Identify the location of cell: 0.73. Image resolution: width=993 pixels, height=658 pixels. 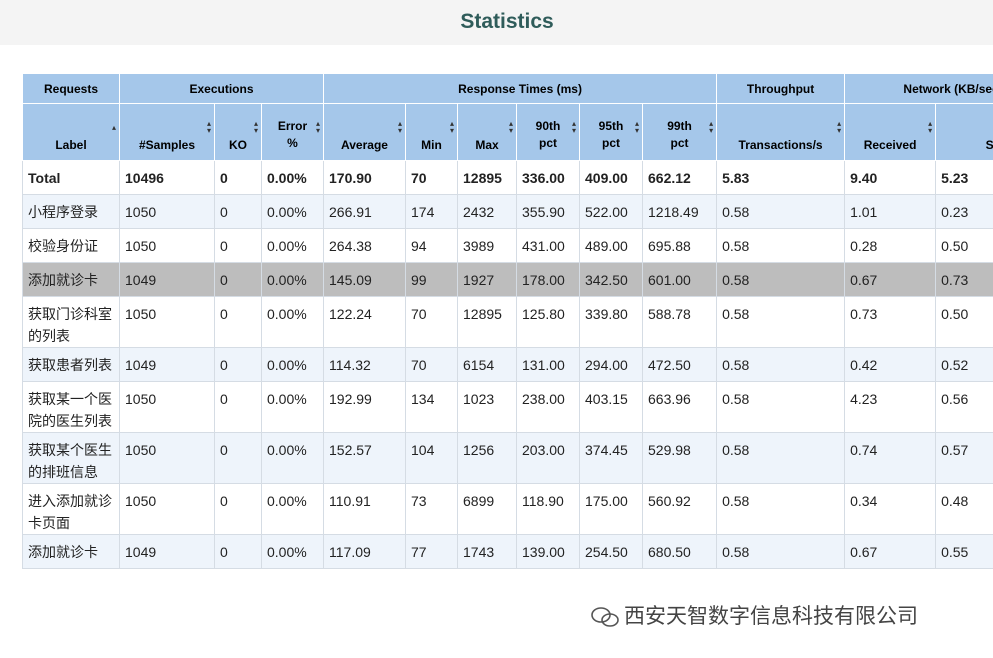
(890, 322).